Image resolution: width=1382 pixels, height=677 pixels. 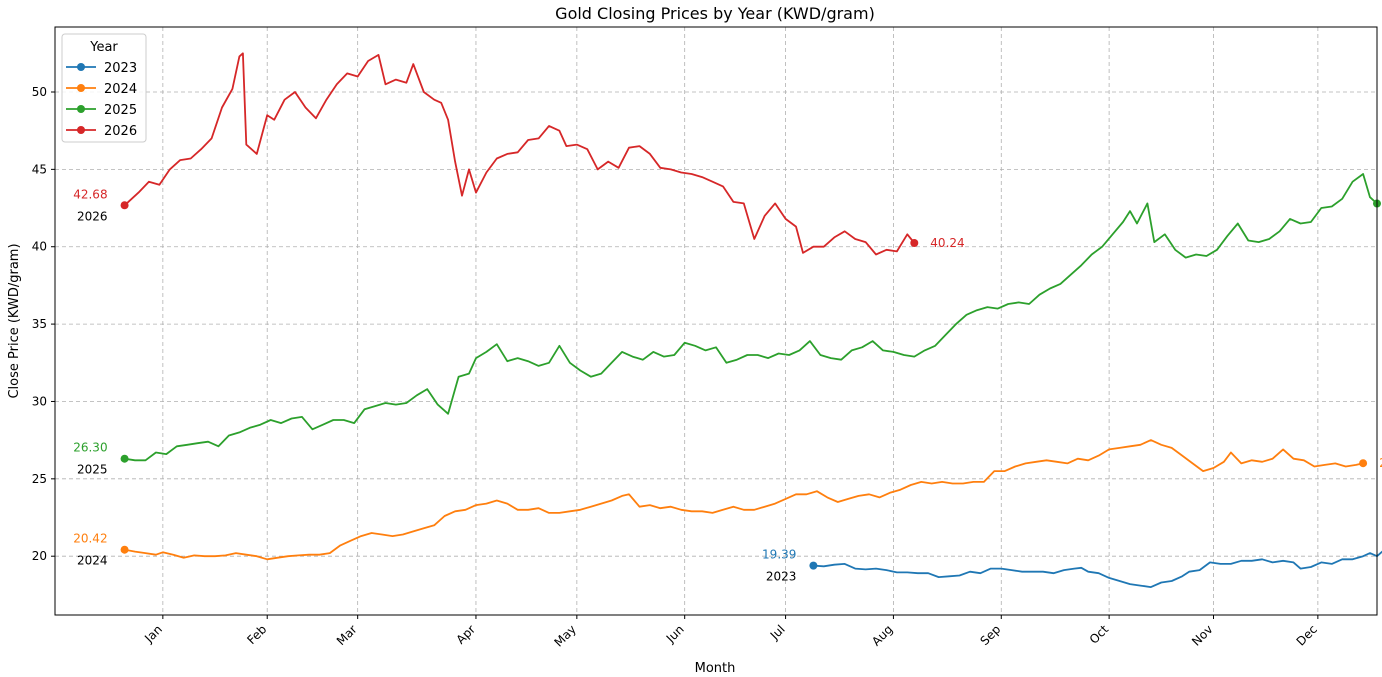 I want to click on legend-entry-label: 2026, so click(x=120, y=131).